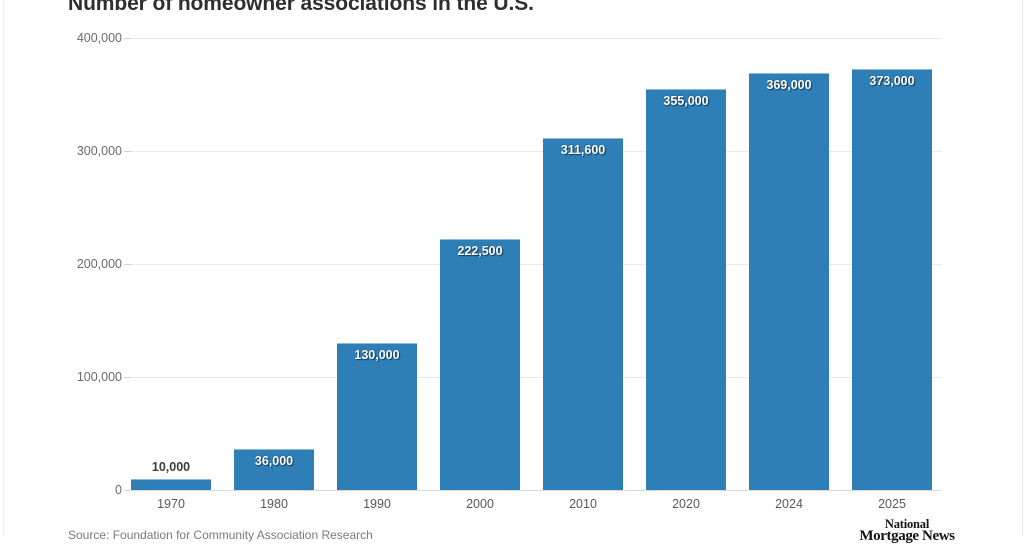 Image resolution: width=1024 pixels, height=545 pixels. I want to click on y-tick-label-0: 0, so click(118, 490).